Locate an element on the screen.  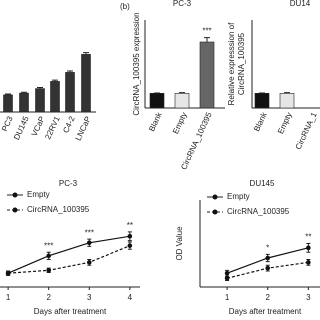
y-axis-label: Relative expresssion of is located at coordinates (231, 63).